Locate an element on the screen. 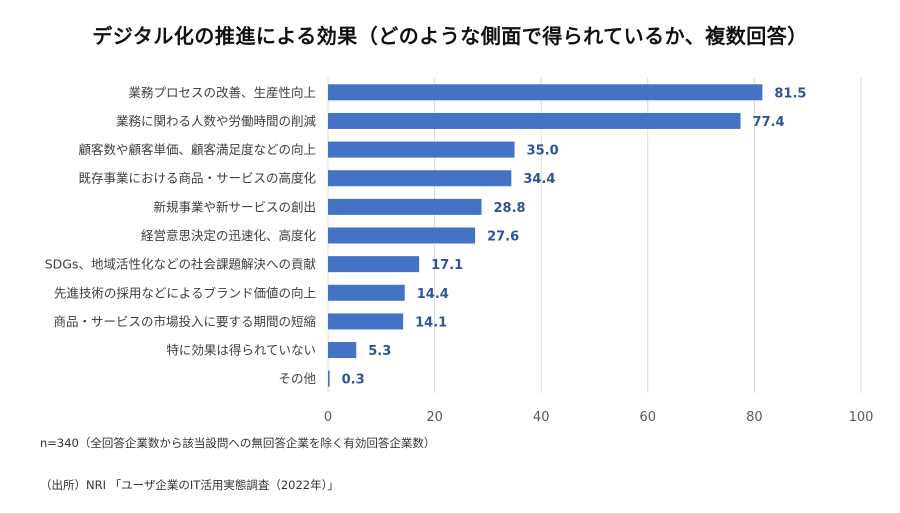  sample-size-note: n=340（全回答企業数から該当設問への無回答企業を除く有効回答企業数） is located at coordinates (238, 443).